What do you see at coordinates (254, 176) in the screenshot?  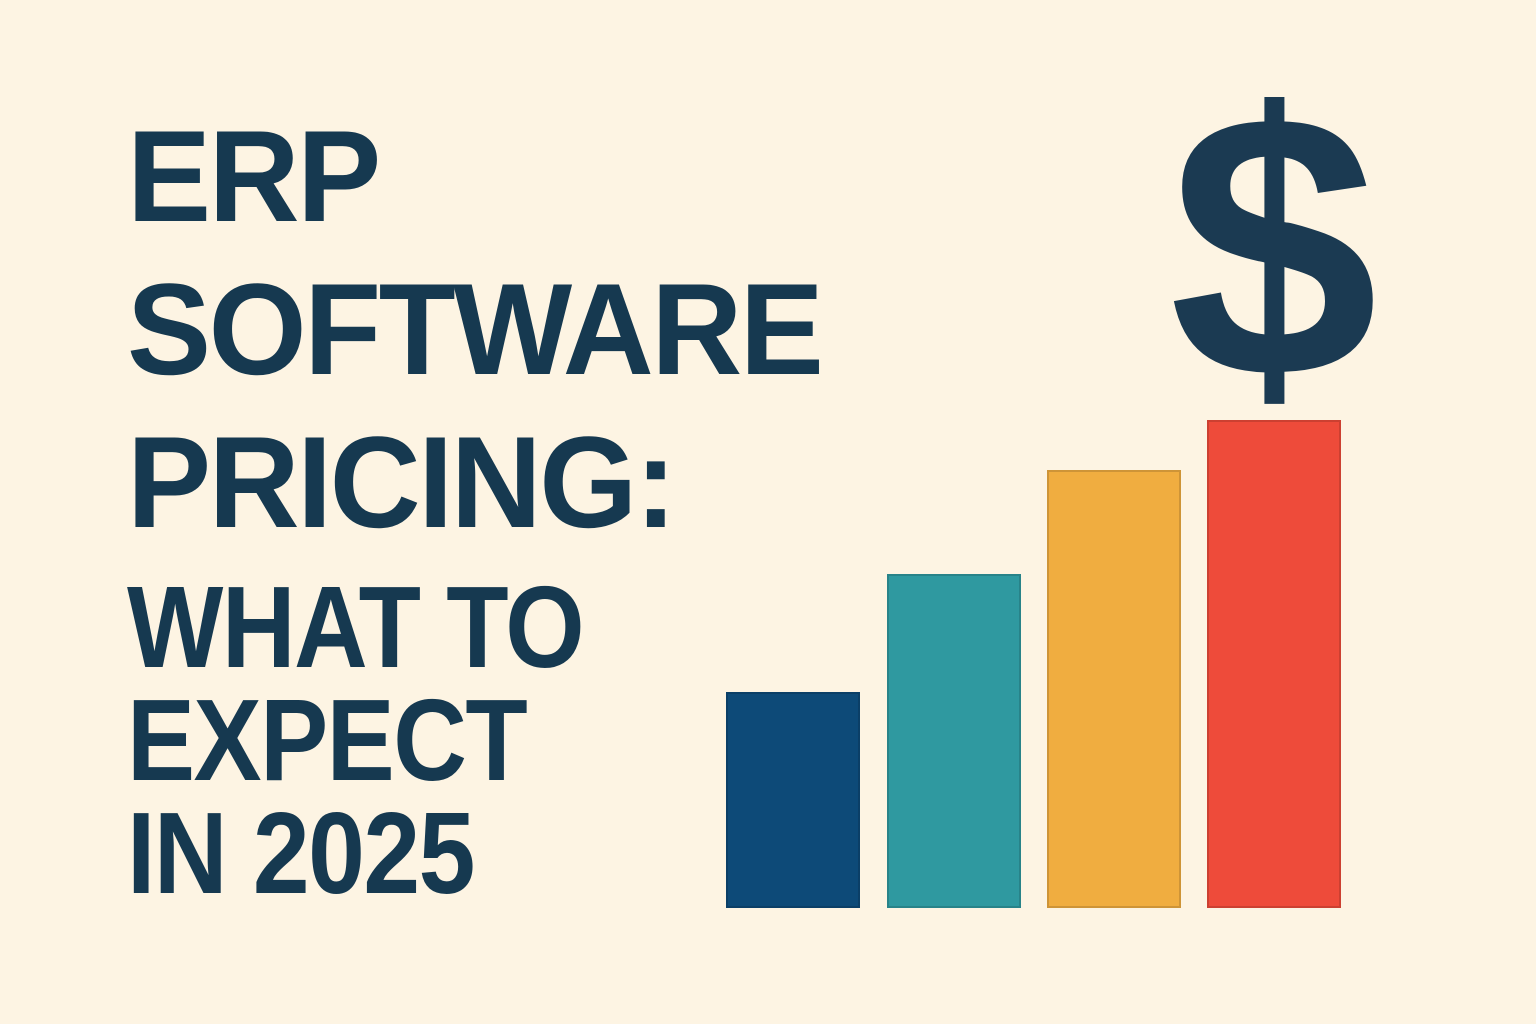 I see `headline-line-1: ERP` at bounding box center [254, 176].